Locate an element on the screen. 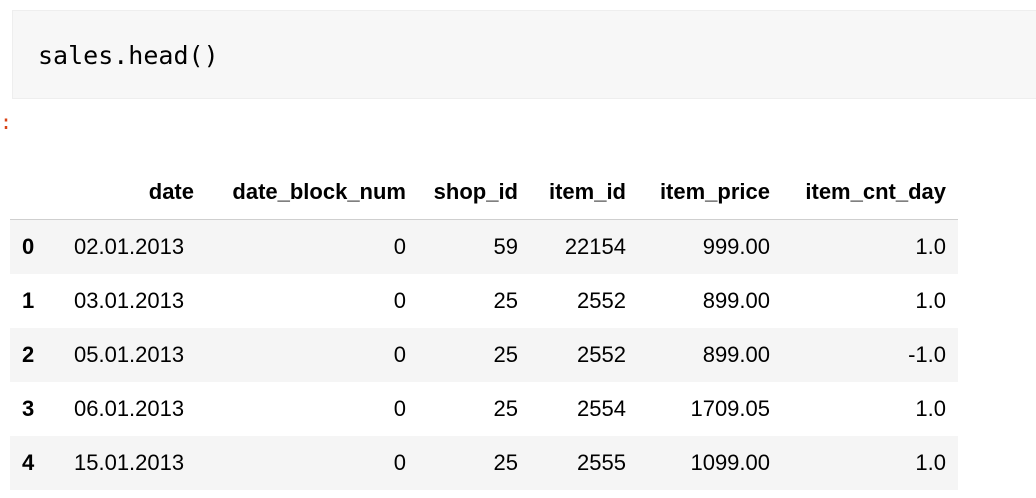 The width and height of the screenshot is (1036, 498). cell-date: 05.01.2013 is located at coordinates (129, 354).